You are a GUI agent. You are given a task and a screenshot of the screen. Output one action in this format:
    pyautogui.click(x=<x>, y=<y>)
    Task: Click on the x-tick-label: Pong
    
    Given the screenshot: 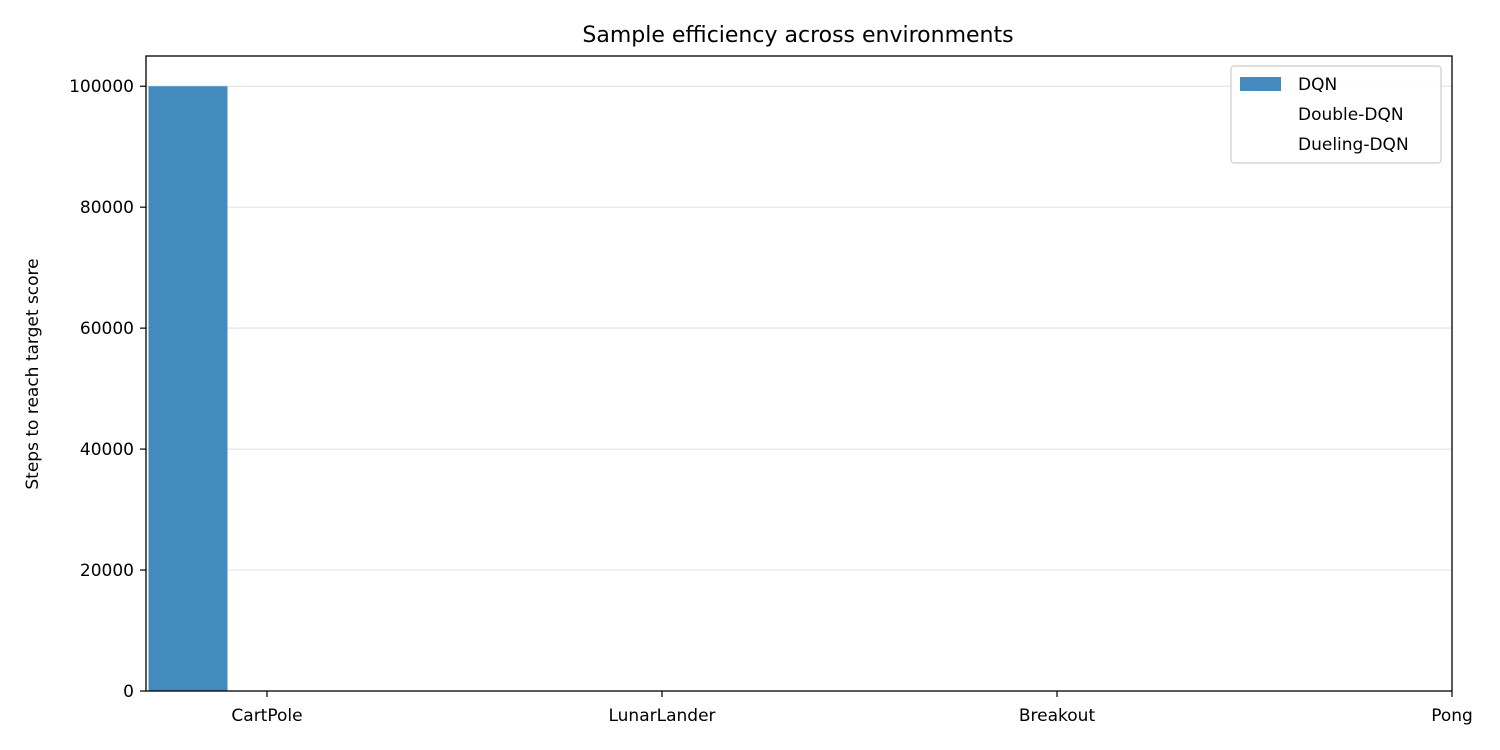 What is the action you would take?
    pyautogui.click(x=1452, y=716)
    